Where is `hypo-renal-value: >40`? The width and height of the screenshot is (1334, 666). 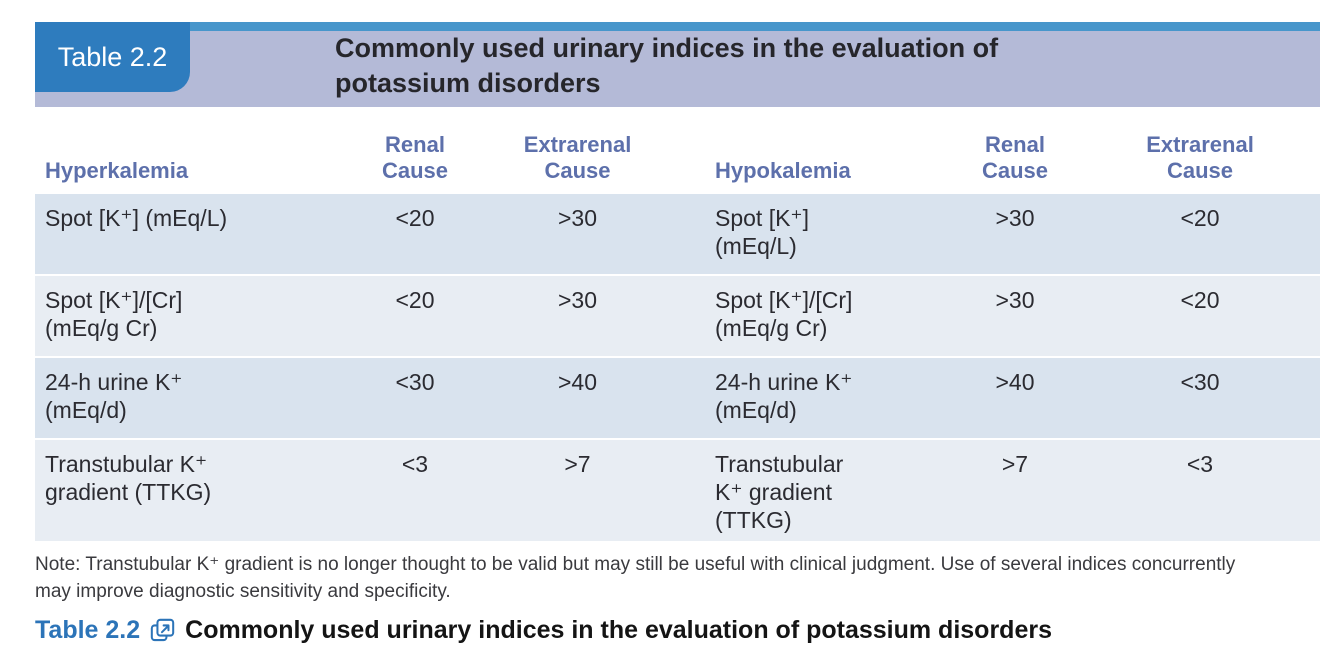 hypo-renal-value: >40 is located at coordinates (1015, 382).